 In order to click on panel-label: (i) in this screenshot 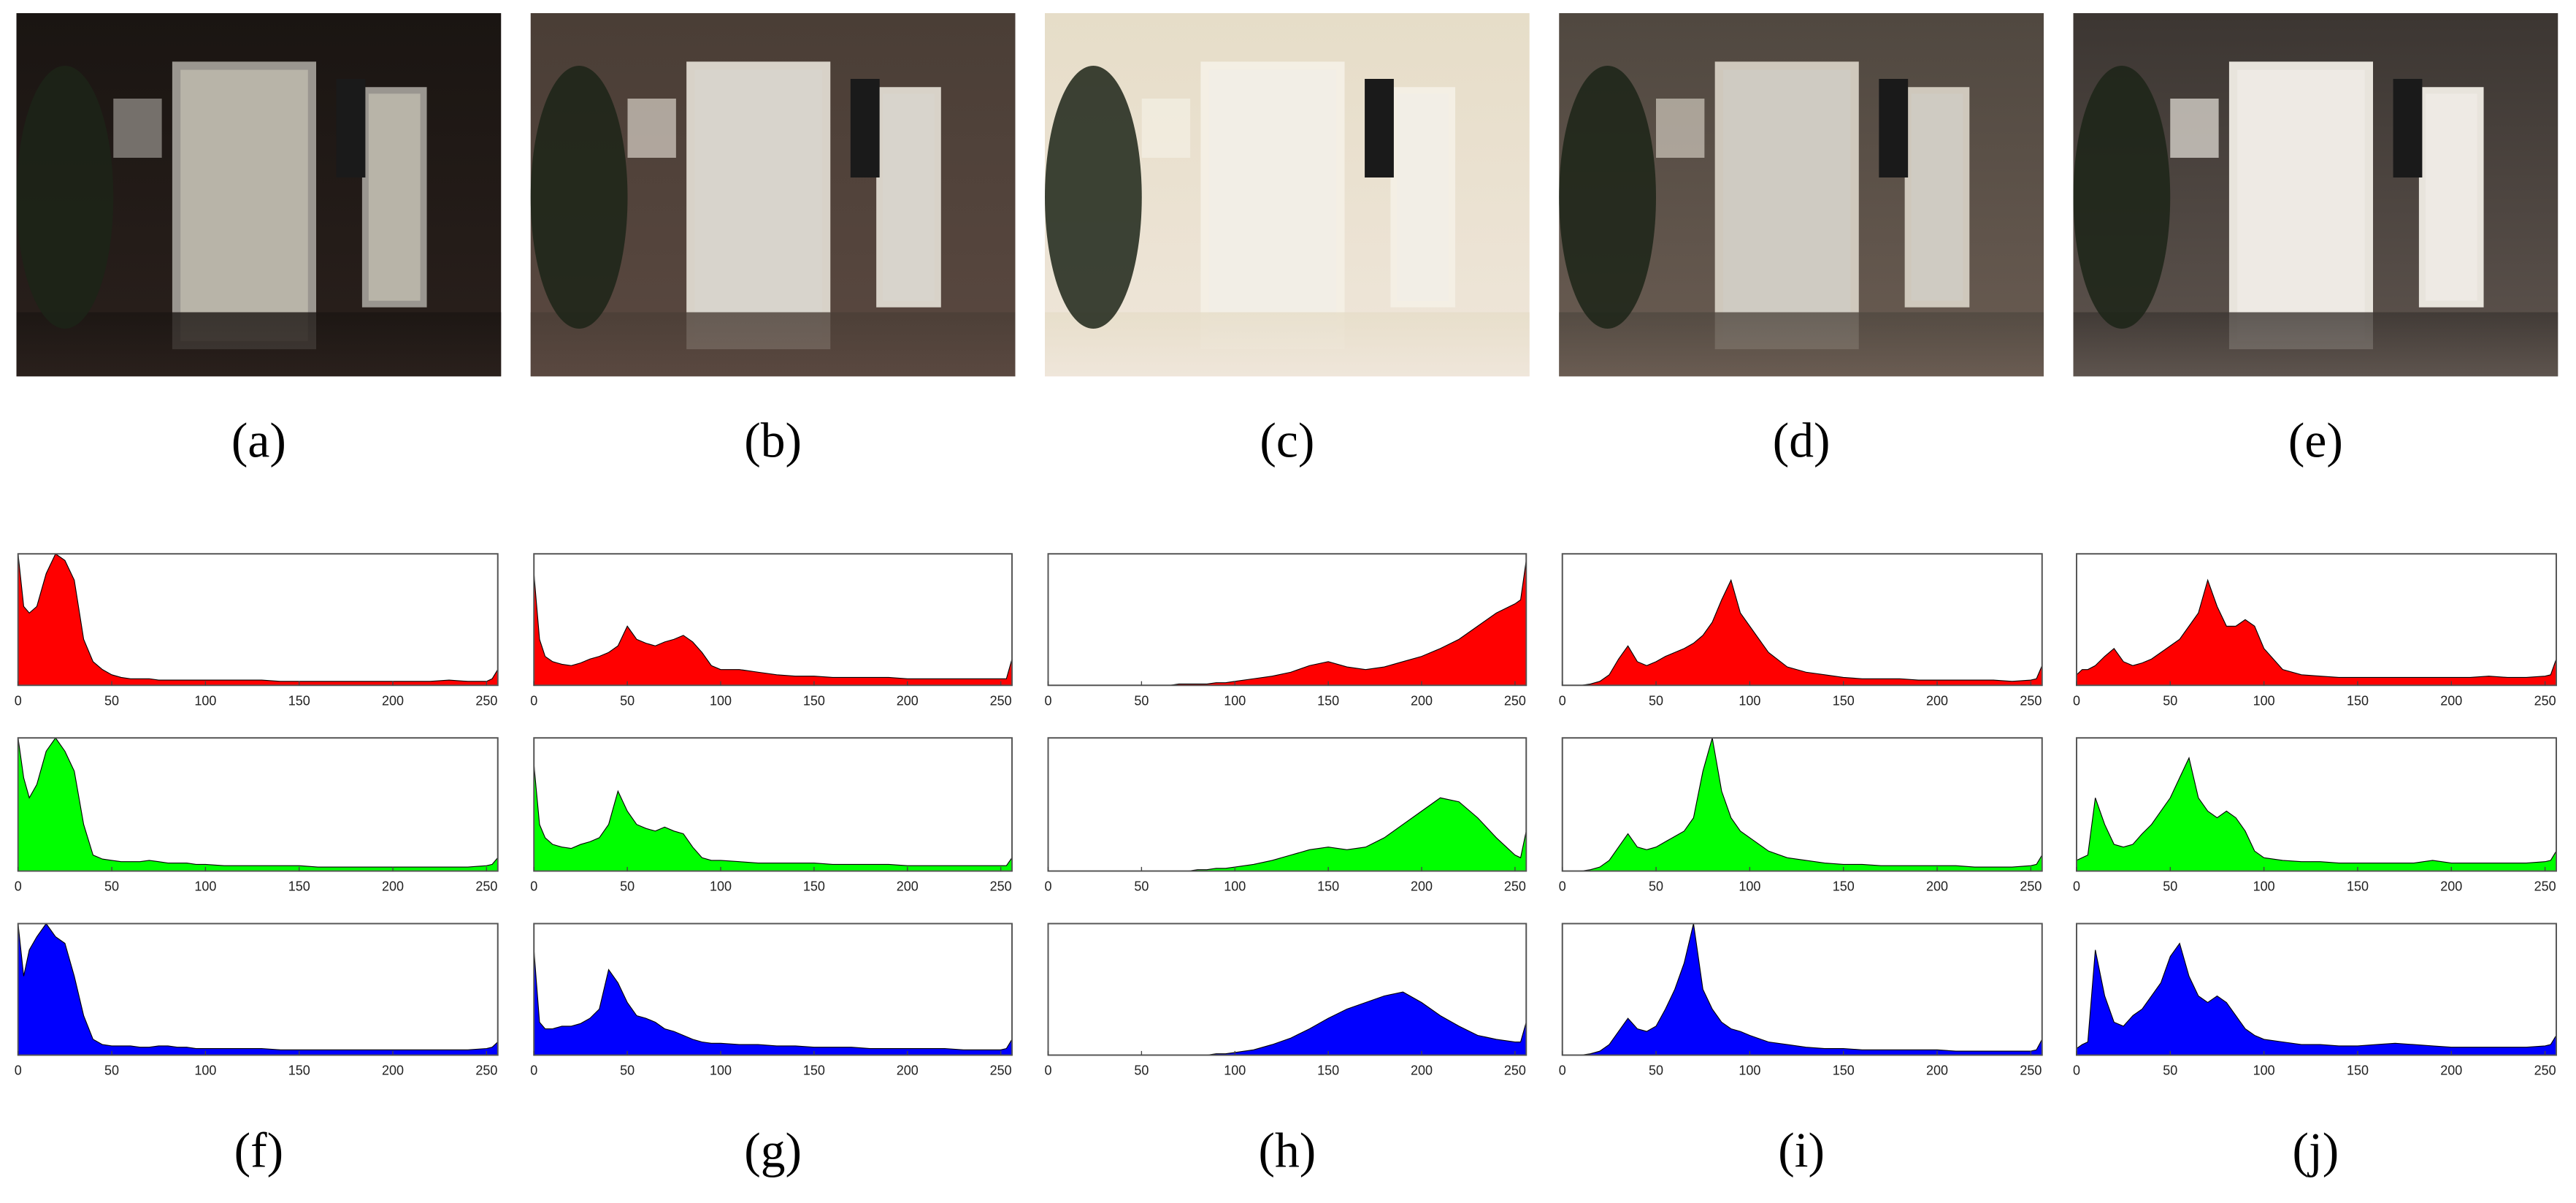, I will do `click(1801, 1151)`.